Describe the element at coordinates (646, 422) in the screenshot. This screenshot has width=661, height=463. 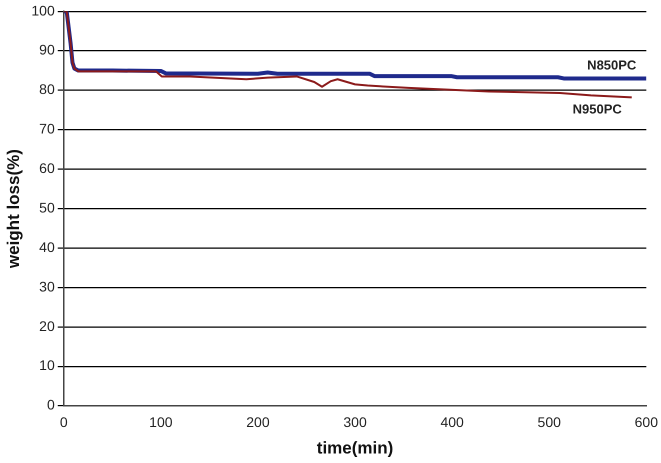
I see `x-tick-label: 600` at that location.